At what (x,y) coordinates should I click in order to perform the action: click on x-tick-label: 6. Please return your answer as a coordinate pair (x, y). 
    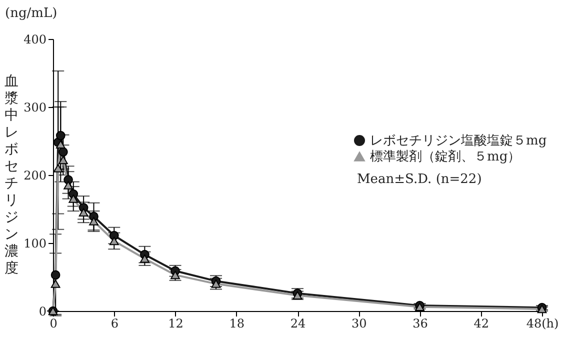
    Looking at the image, I should click on (114, 323).